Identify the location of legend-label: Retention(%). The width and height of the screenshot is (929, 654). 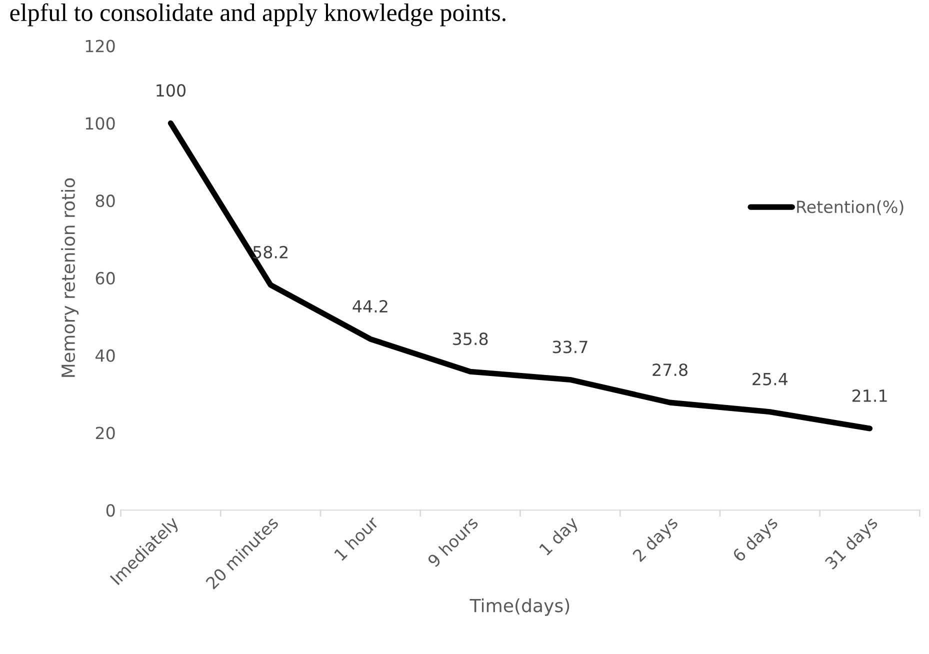
(850, 208).